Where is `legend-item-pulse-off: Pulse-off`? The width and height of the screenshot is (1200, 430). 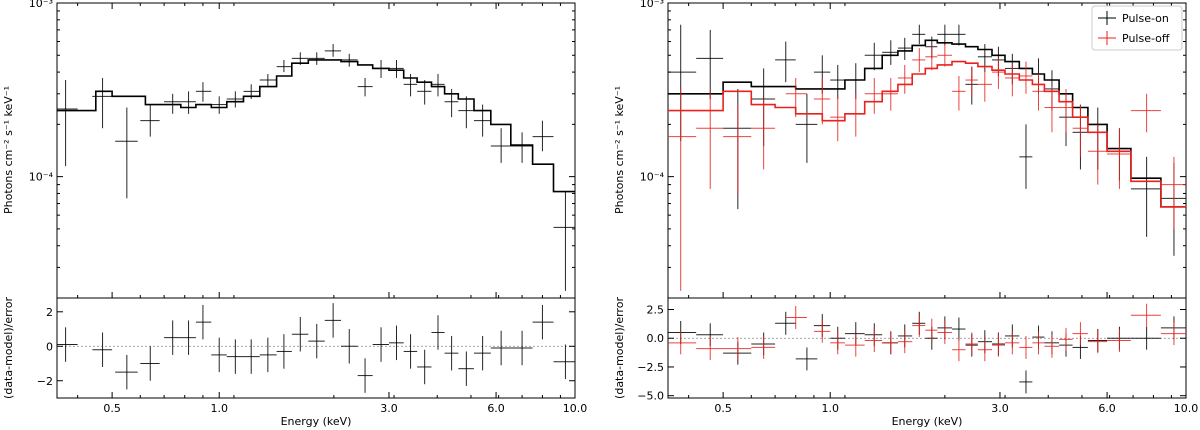
legend-item-pulse-off: Pulse-off is located at coordinates (1134, 38).